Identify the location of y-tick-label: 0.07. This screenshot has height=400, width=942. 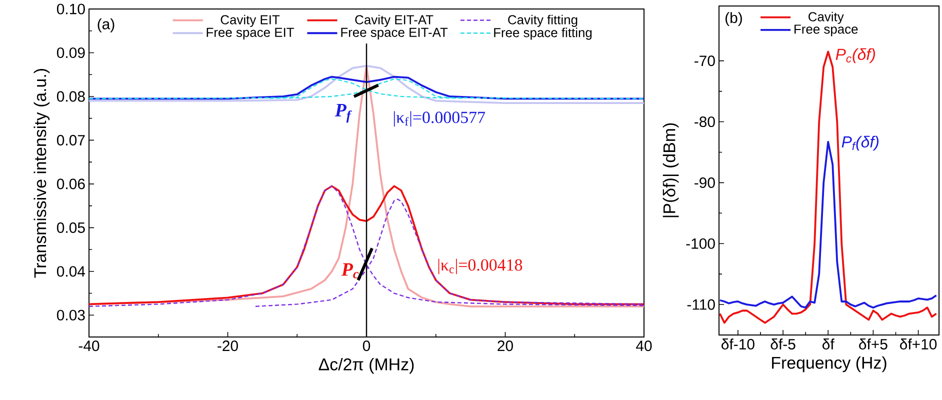
(70, 140).